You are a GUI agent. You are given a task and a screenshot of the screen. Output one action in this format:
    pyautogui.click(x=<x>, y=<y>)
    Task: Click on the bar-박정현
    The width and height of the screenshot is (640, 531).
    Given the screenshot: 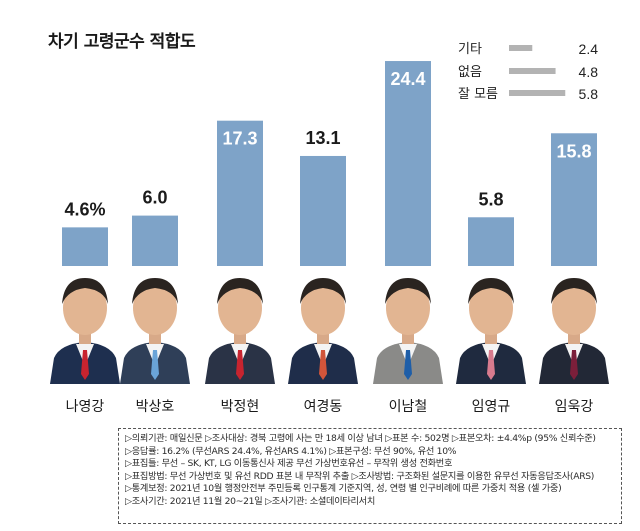 What is the action you would take?
    pyautogui.click(x=240, y=193)
    